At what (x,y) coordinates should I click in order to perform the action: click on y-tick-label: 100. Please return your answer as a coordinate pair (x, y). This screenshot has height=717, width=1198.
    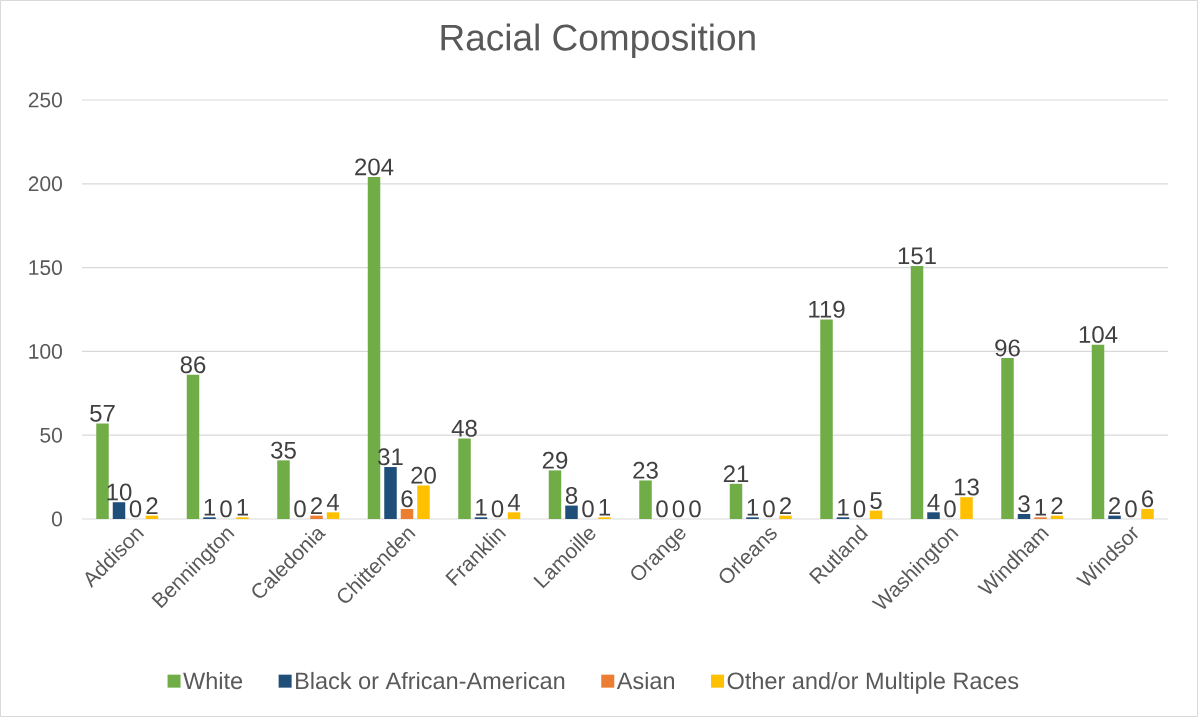
    Looking at the image, I should click on (45, 351).